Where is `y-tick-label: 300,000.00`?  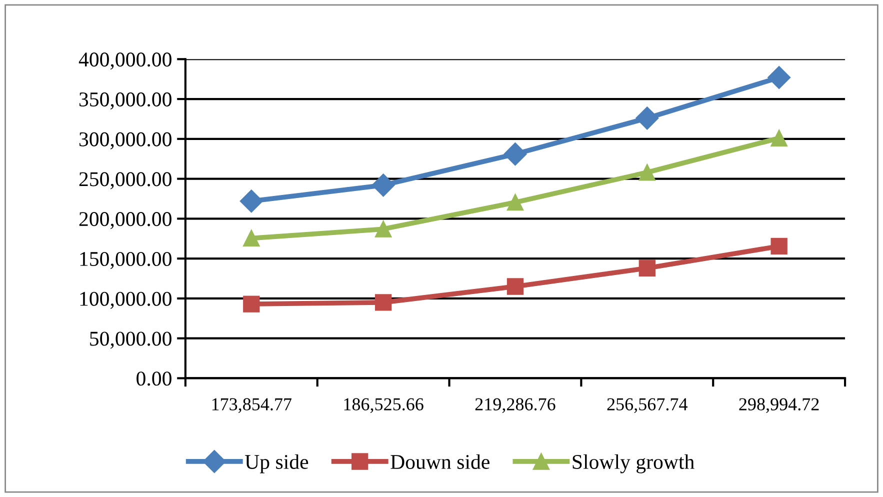 y-tick-label: 300,000.00 is located at coordinates (125, 141).